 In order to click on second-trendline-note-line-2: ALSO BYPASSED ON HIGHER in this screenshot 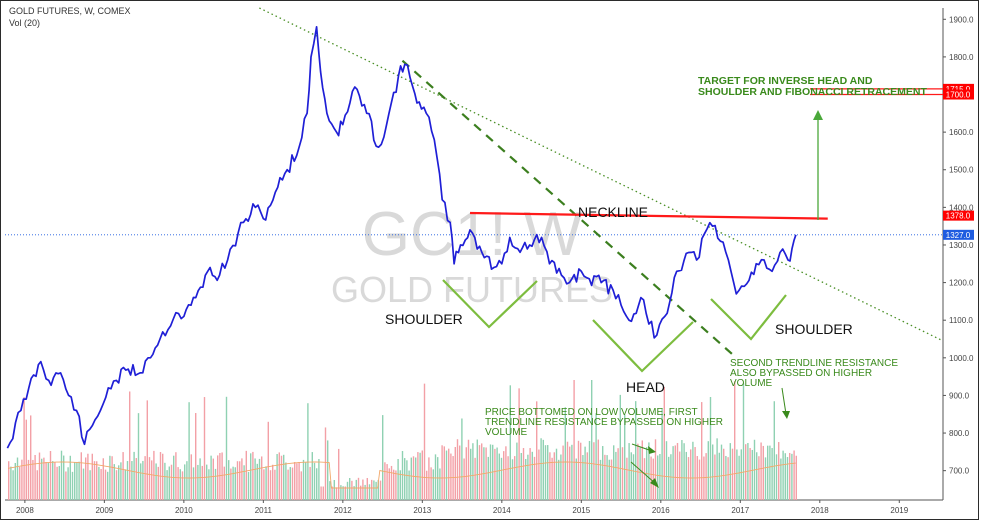, I will do `click(801, 373)`.